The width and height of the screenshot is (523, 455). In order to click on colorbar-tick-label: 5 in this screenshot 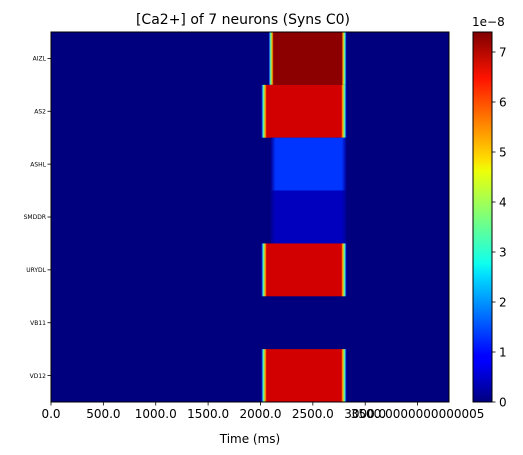, I will do `click(503, 152)`.